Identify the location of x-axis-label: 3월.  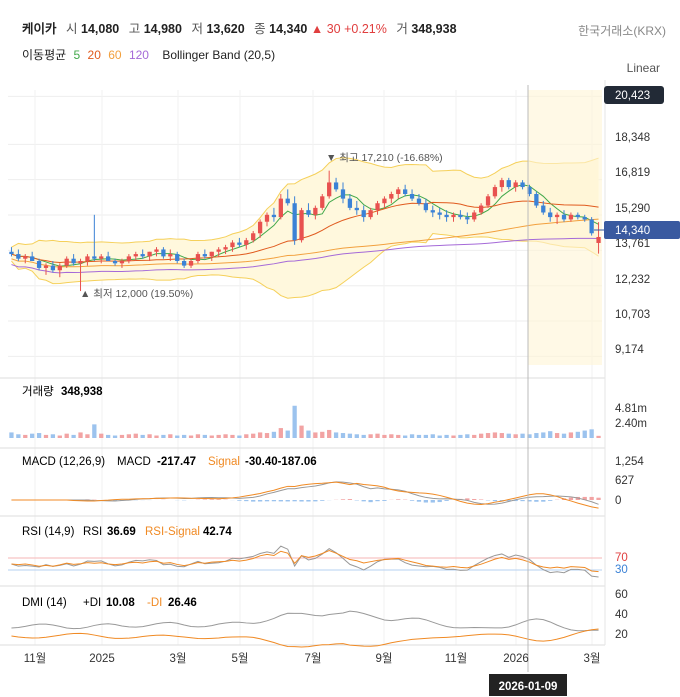
(592, 658).